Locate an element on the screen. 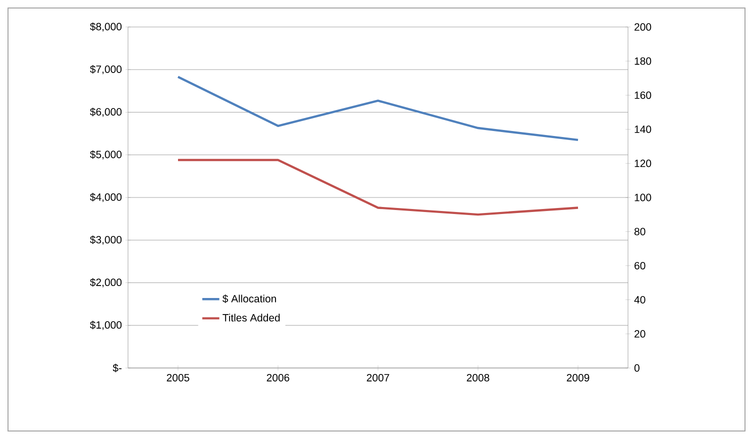 This screenshot has height=439, width=750. legend-label: $ Allocation is located at coordinates (249, 299).